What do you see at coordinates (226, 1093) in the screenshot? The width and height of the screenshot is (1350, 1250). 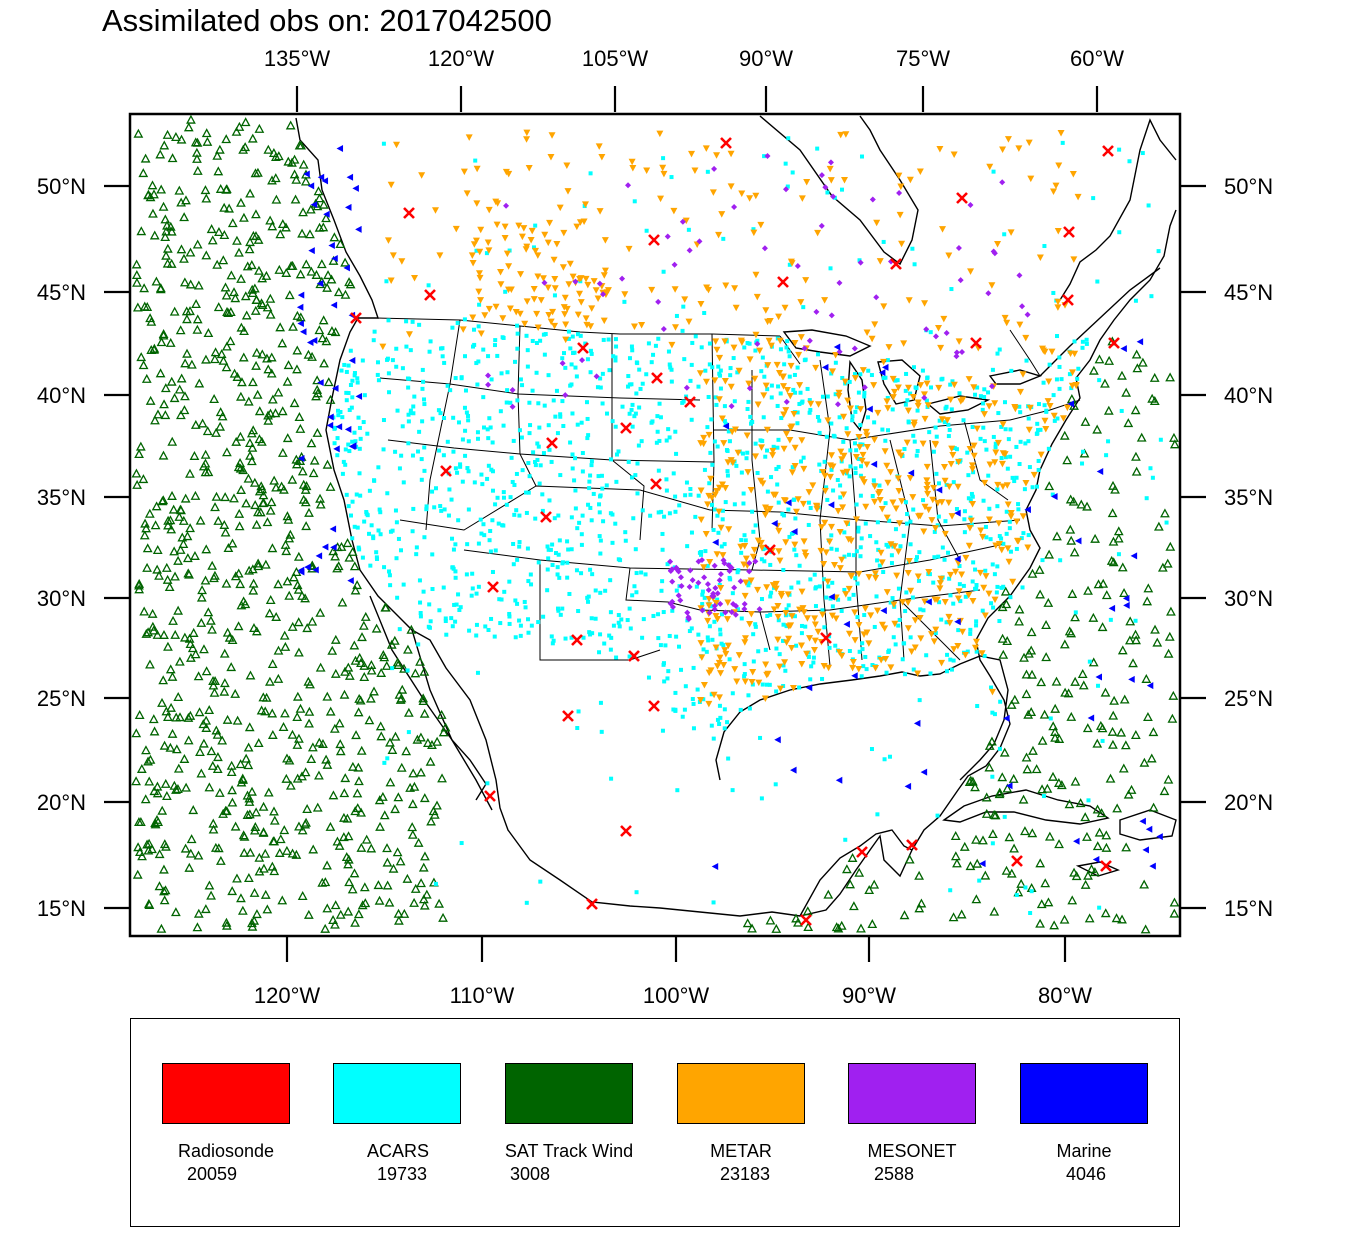 I see `legend-swatch-radiosonde` at bounding box center [226, 1093].